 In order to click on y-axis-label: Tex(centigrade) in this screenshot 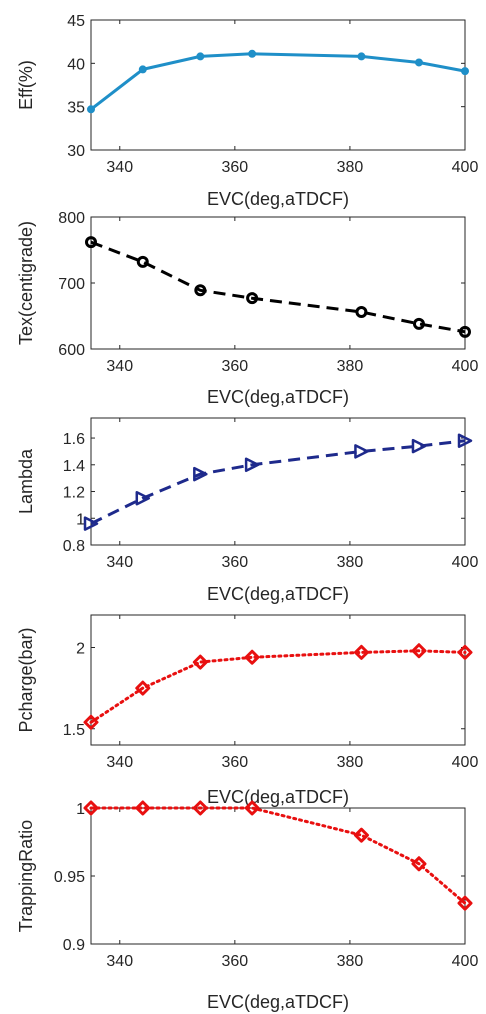, I will do `click(26, 283)`.